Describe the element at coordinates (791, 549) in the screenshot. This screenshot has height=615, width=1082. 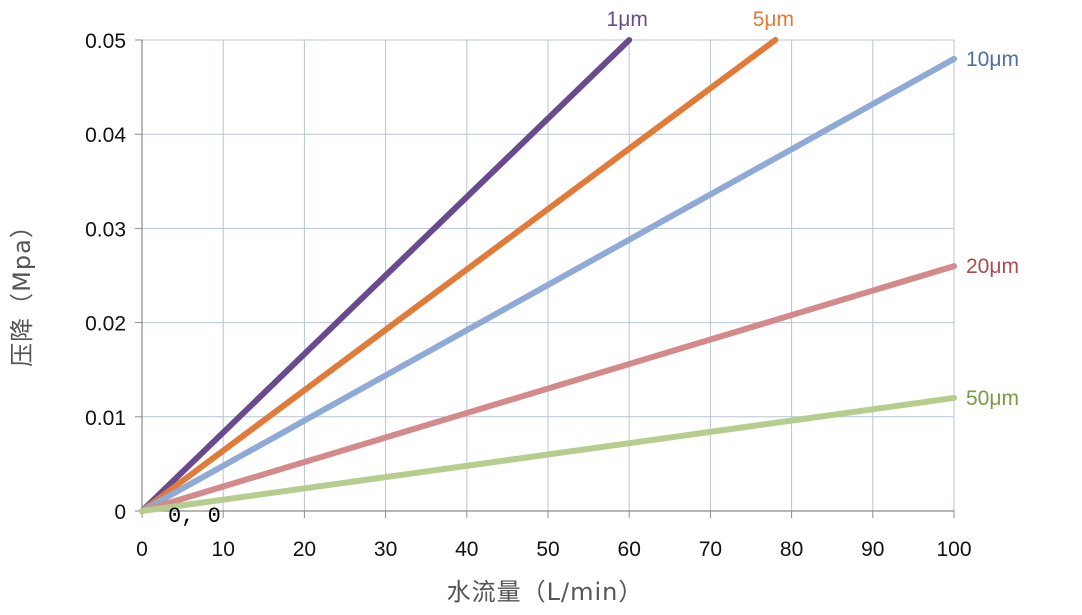
I see `x-tick-label: 80` at that location.